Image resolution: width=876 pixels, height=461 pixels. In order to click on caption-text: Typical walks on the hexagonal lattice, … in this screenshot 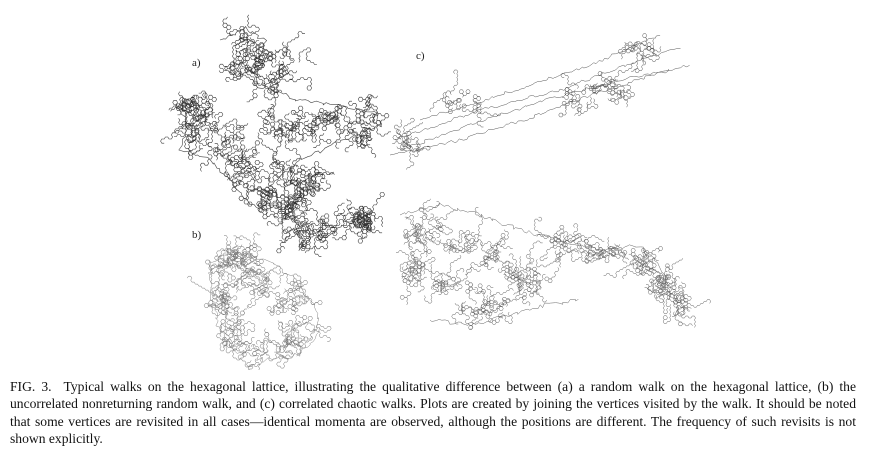, I will do `click(433, 412)`.